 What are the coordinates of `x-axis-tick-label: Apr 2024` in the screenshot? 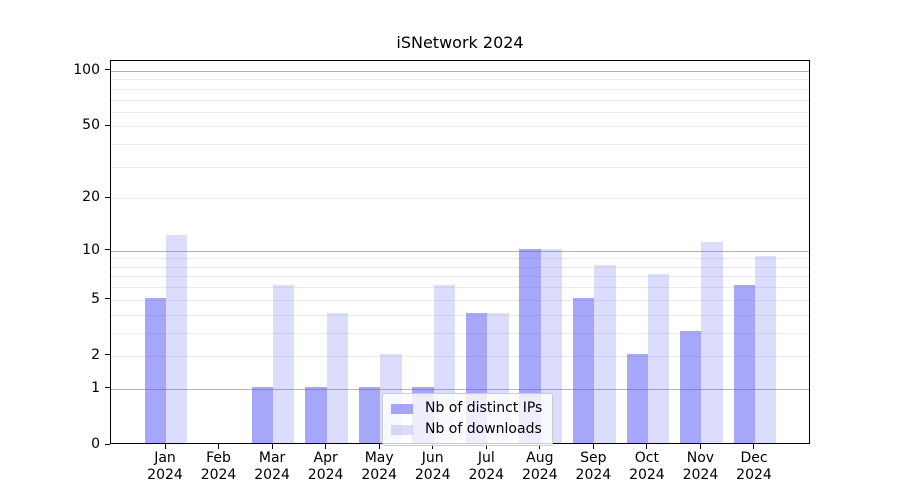 It's located at (326, 467).